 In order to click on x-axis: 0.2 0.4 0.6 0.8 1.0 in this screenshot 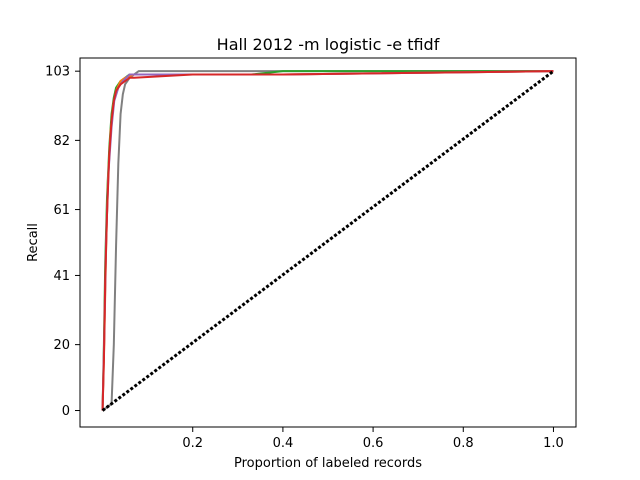, I will do `click(373, 439)`.